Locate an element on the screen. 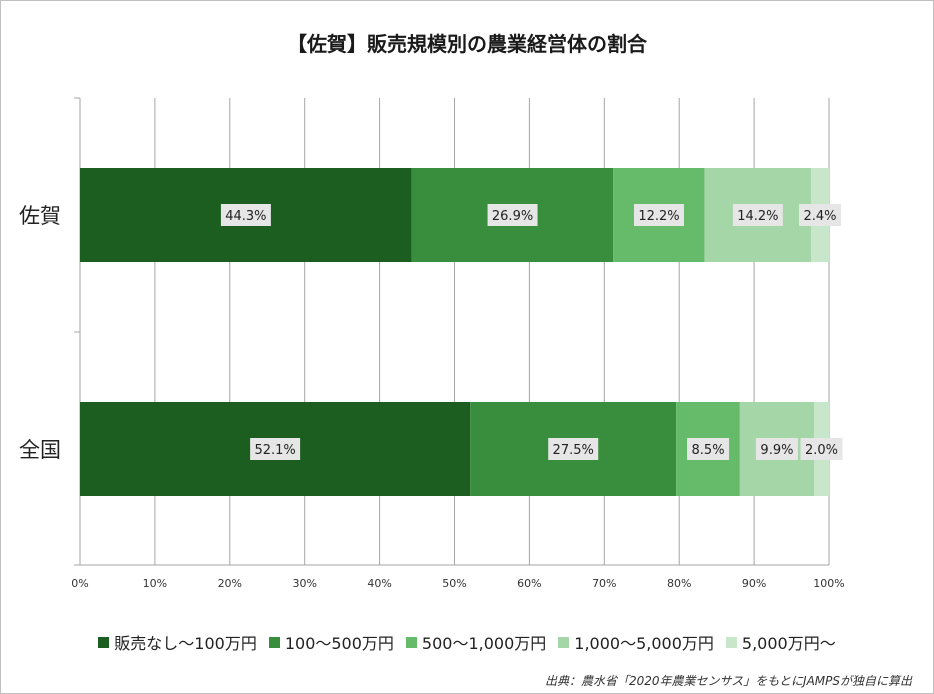  data-label: 8.5% is located at coordinates (708, 450).